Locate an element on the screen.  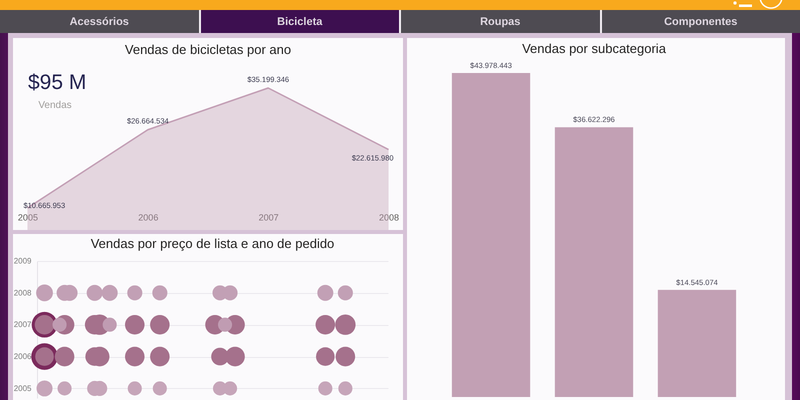
tab: Acessórios is located at coordinates (99, 21).